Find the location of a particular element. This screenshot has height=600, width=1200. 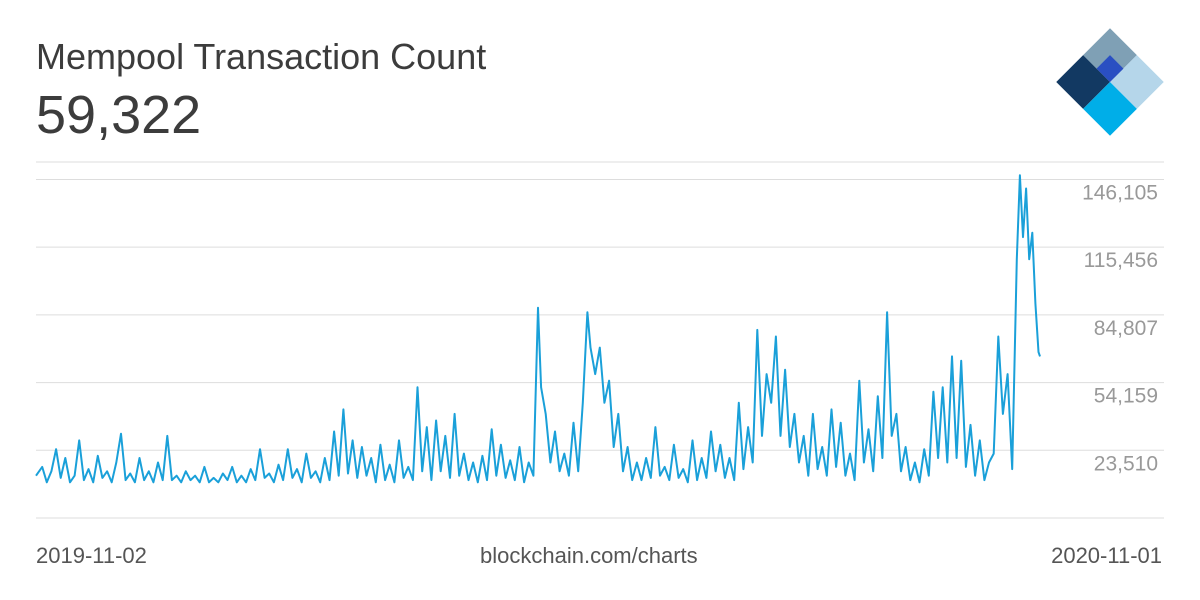

start-date: 2019-11-02 is located at coordinates (91, 555).